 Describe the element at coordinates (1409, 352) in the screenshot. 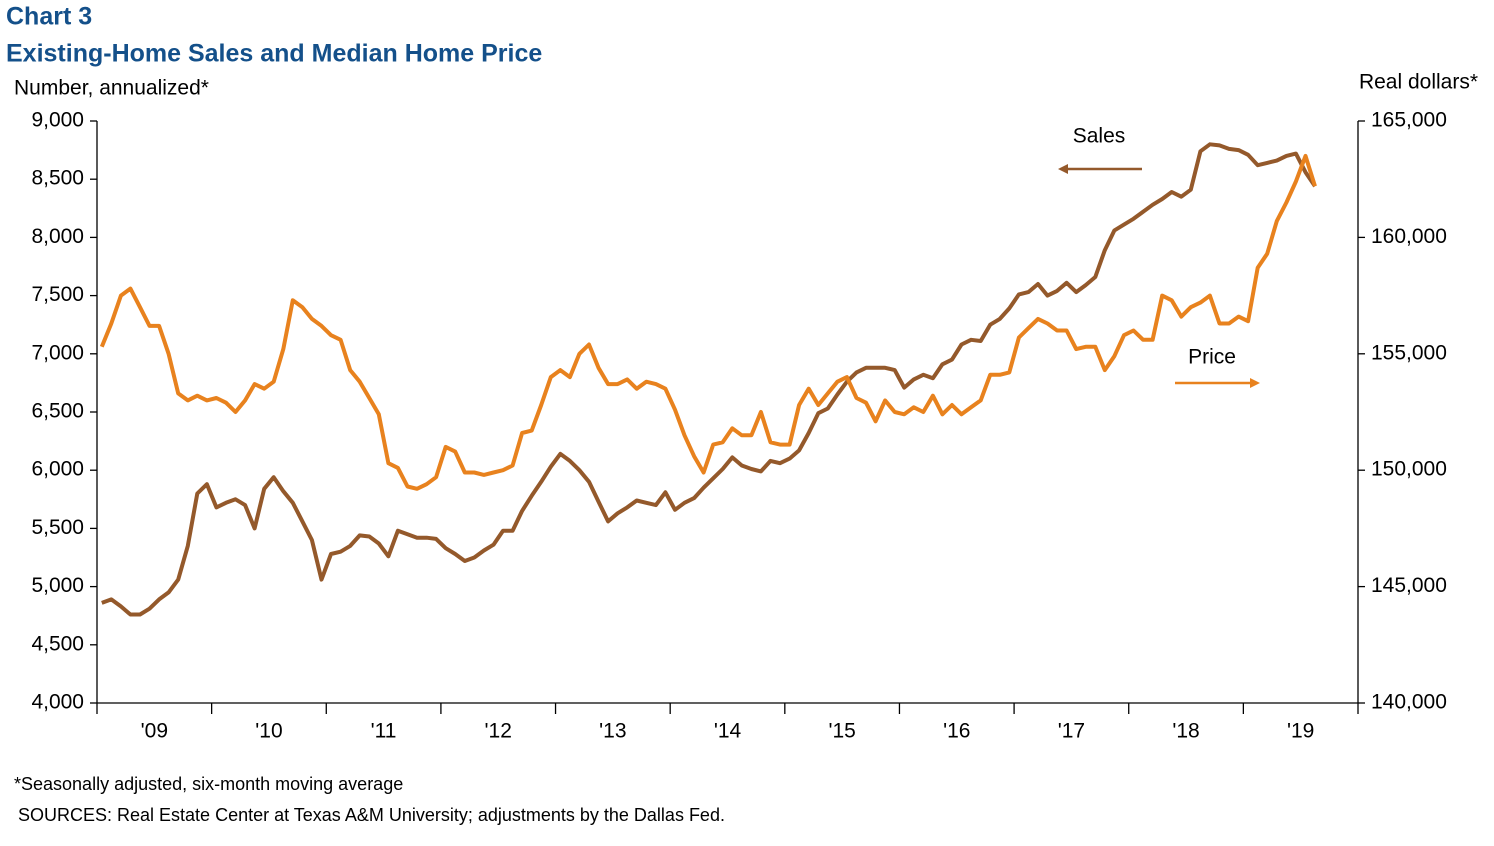

I see `y2-tick-label: 155,000` at that location.